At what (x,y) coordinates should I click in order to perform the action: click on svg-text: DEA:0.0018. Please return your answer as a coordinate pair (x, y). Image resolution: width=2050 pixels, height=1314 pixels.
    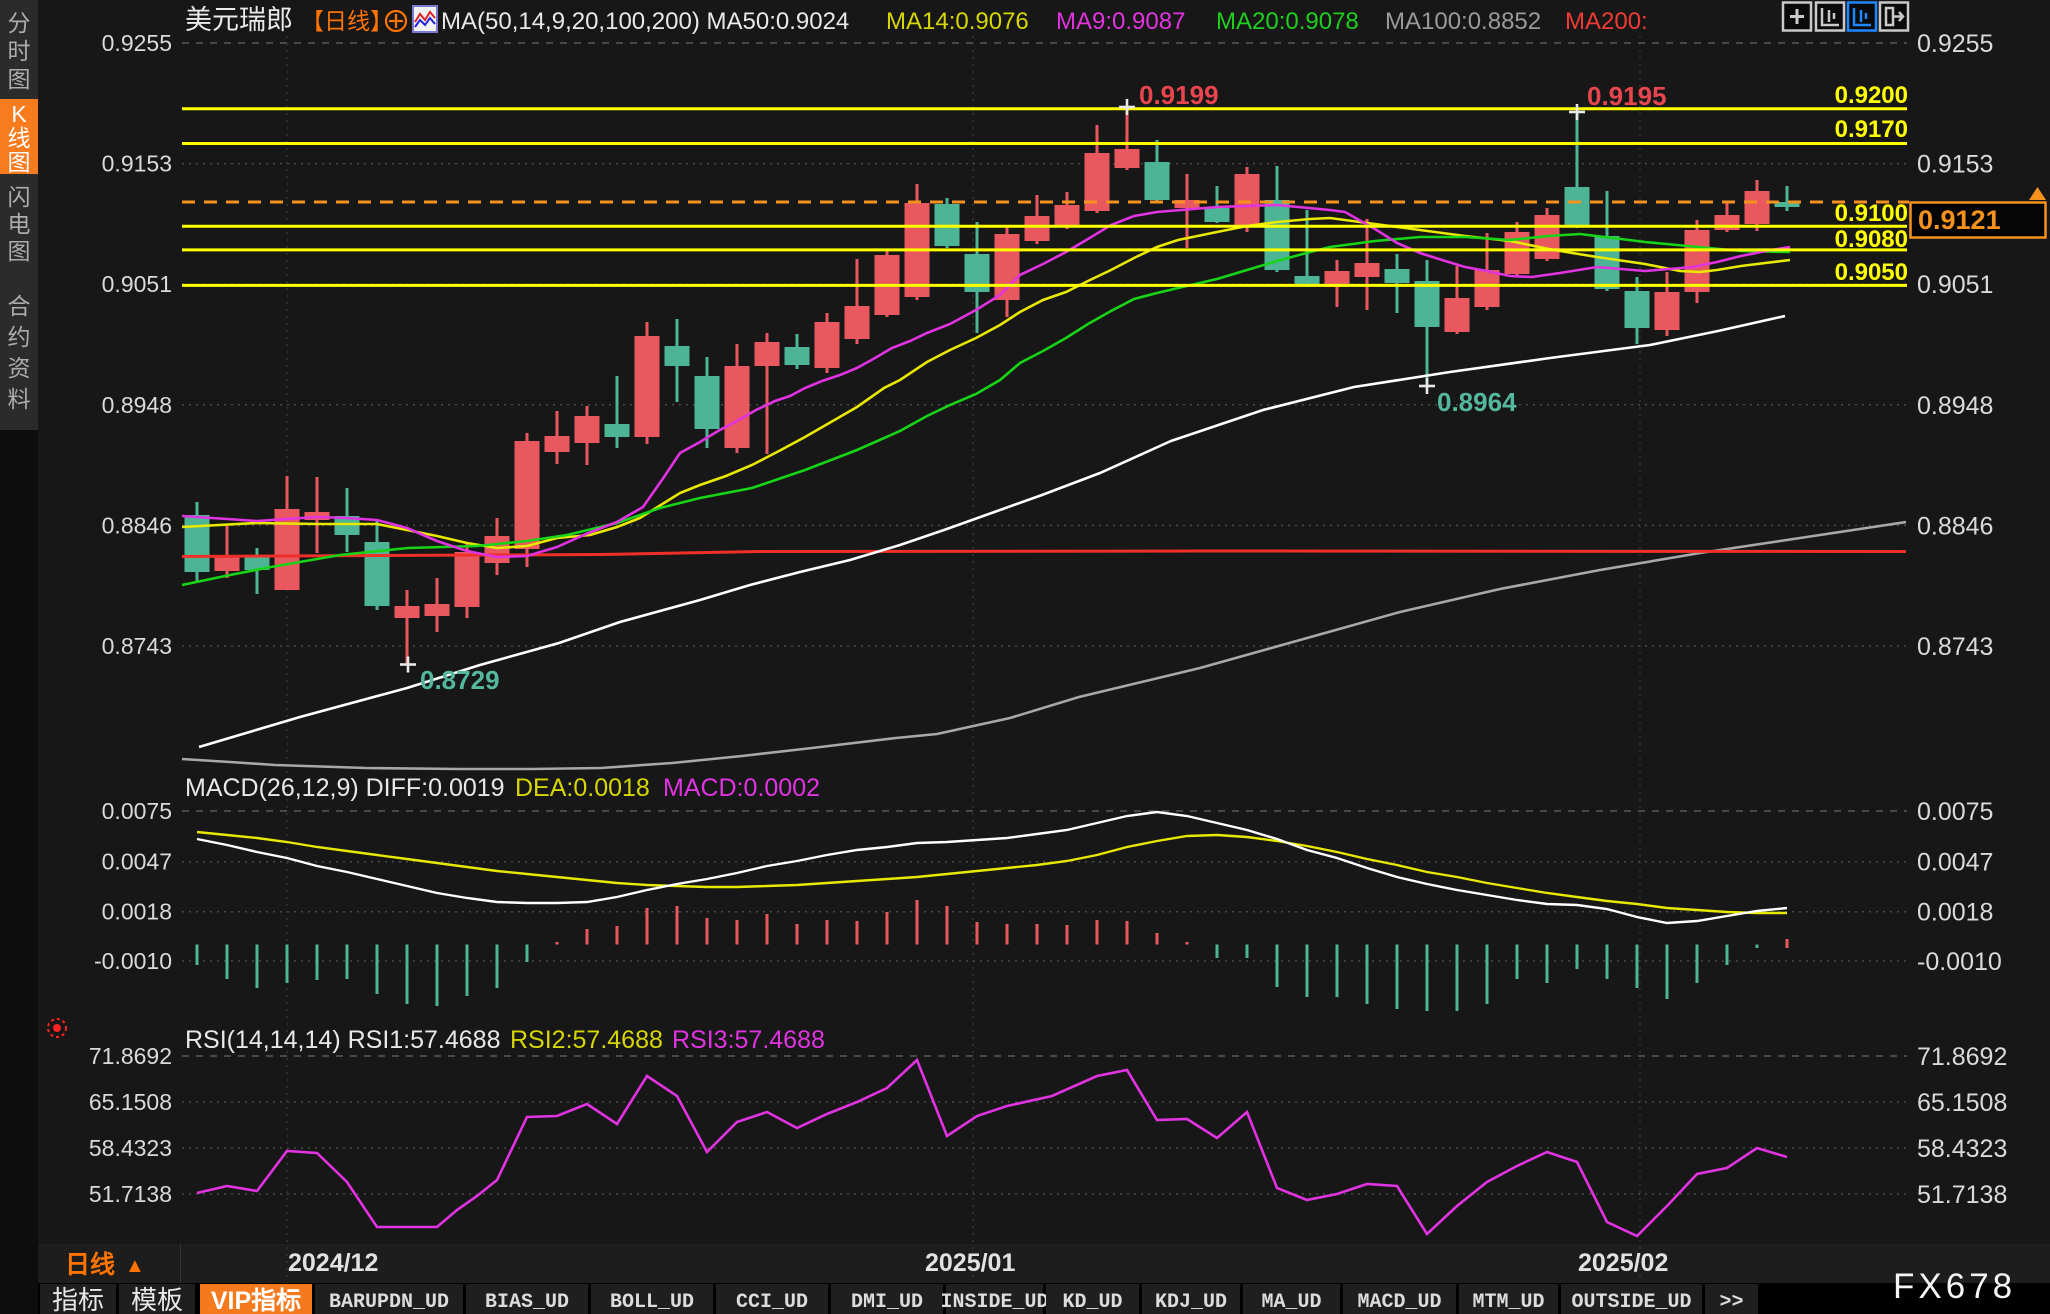
    Looking at the image, I should click on (582, 788).